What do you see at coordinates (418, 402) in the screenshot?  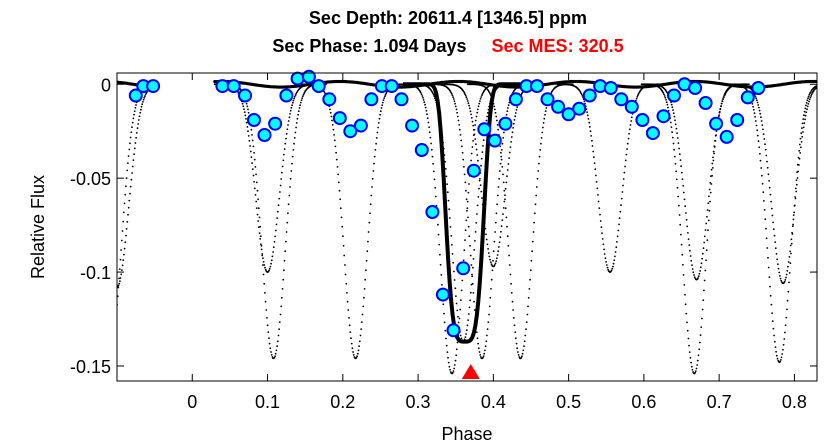 I see `x-tick-label: 0.3` at bounding box center [418, 402].